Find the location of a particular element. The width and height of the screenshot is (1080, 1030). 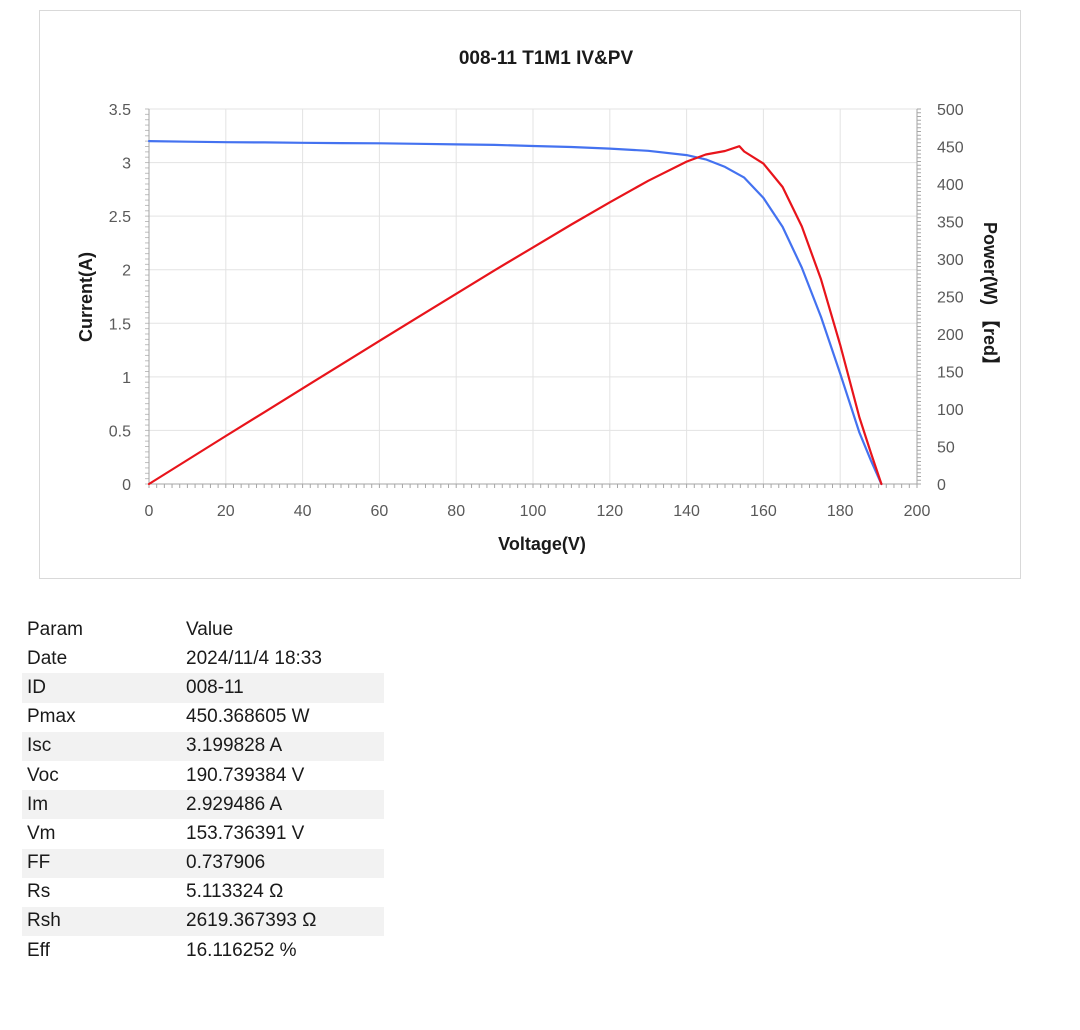

y-tick-labels: 0 0.5 1 1.5 2 2.5 3 3.5 is located at coordinates (120, 298).